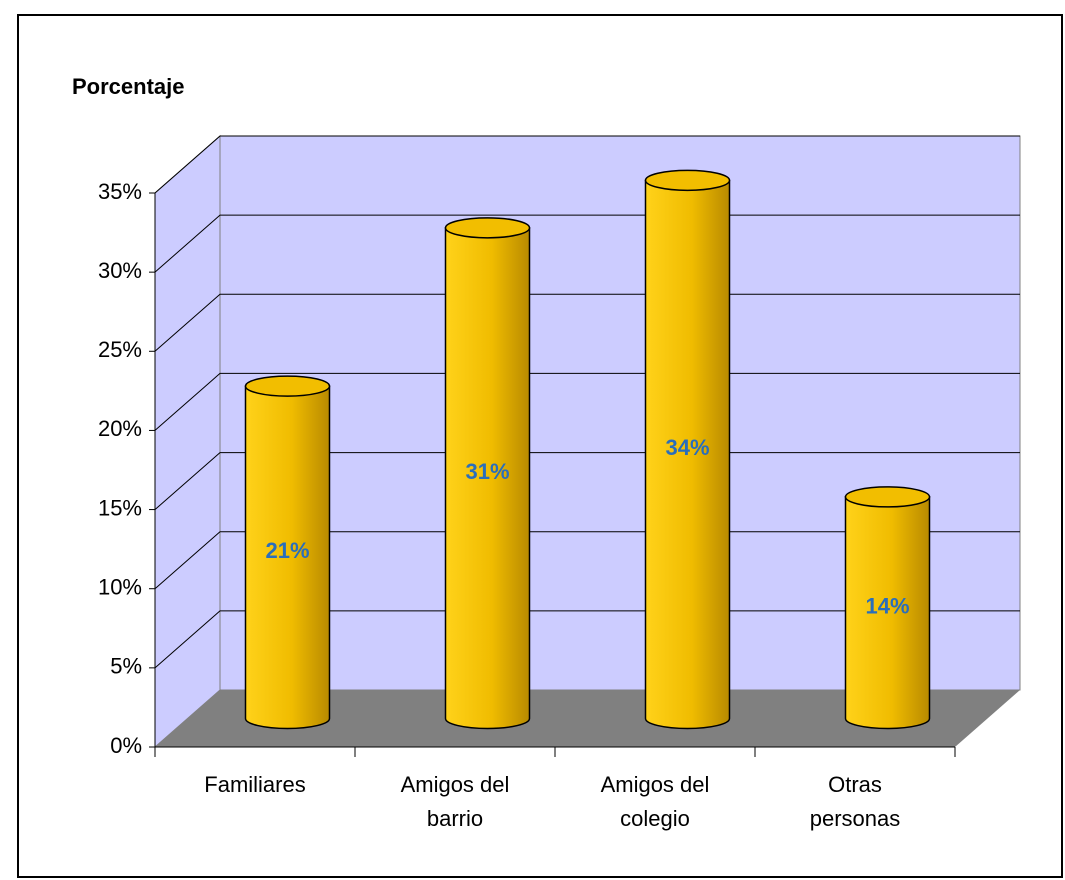 Image resolution: width=1065 pixels, height=880 pixels. What do you see at coordinates (255, 784) in the screenshot?
I see `x-tick-label: Familiares` at bounding box center [255, 784].